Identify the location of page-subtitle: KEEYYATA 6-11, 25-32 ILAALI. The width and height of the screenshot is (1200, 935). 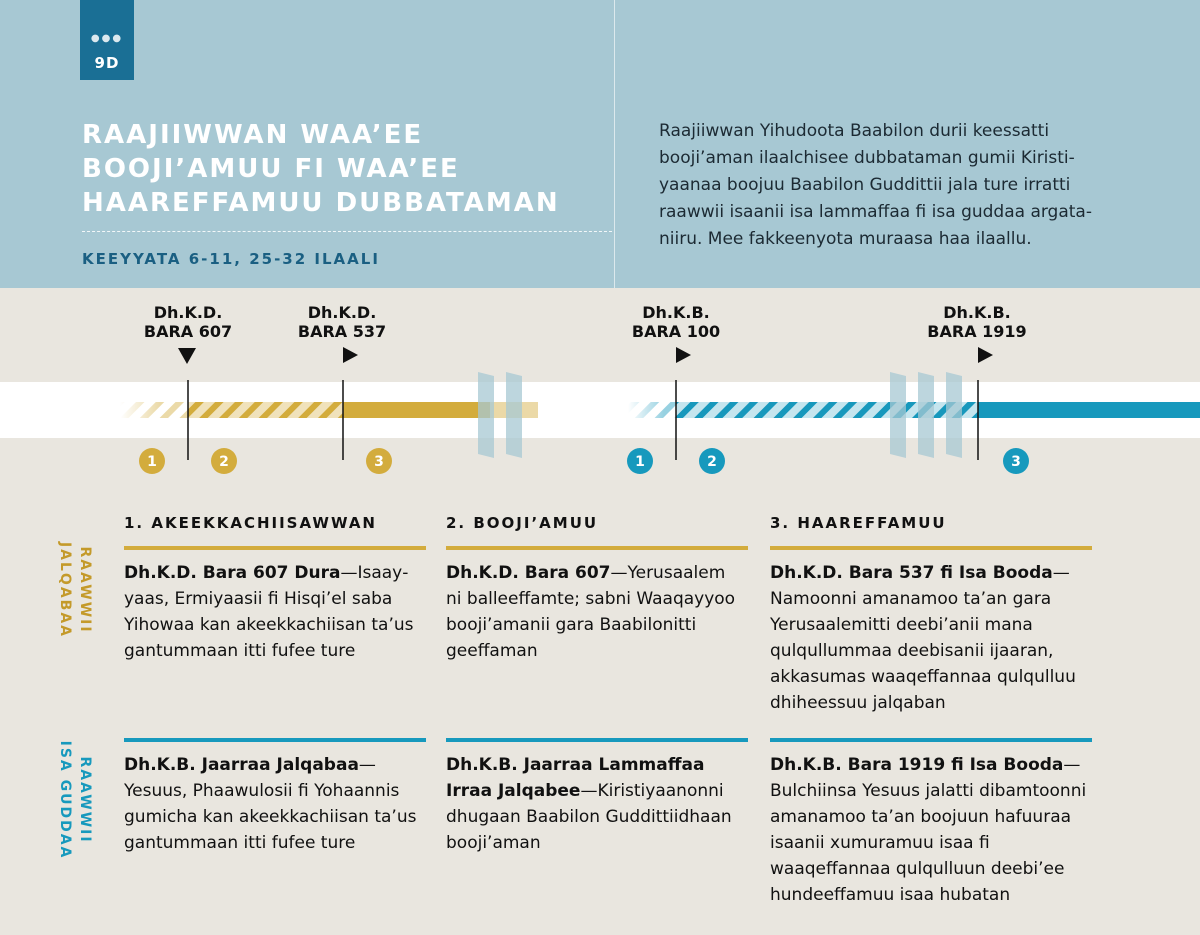
(231, 259).